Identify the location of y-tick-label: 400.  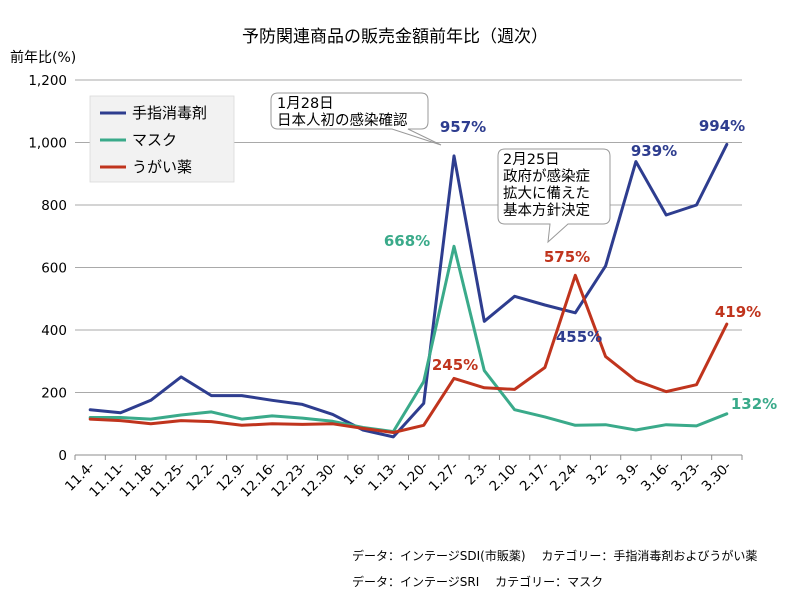
(54, 331).